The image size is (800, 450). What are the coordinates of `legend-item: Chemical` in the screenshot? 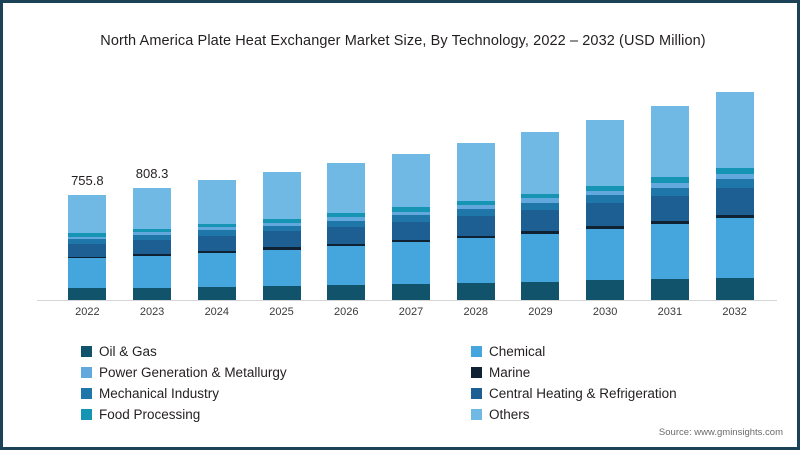 It's located at (606, 351).